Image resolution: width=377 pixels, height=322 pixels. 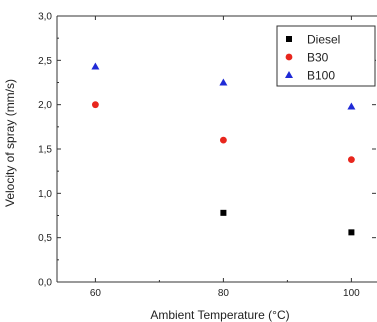 I want to click on legend-box, so click(x=326, y=56).